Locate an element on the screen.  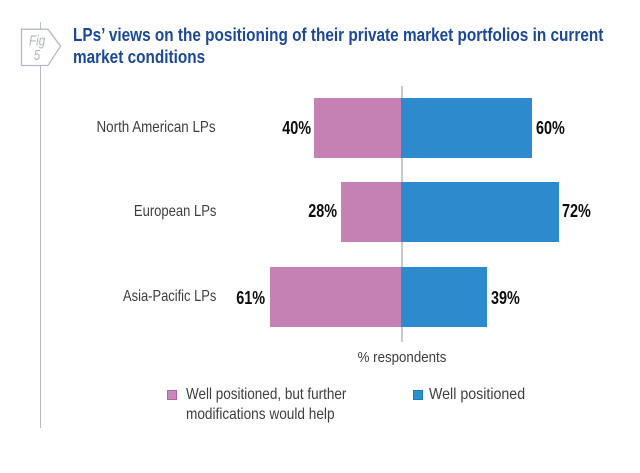
svg-text: Fig is located at coordinates (37, 40).